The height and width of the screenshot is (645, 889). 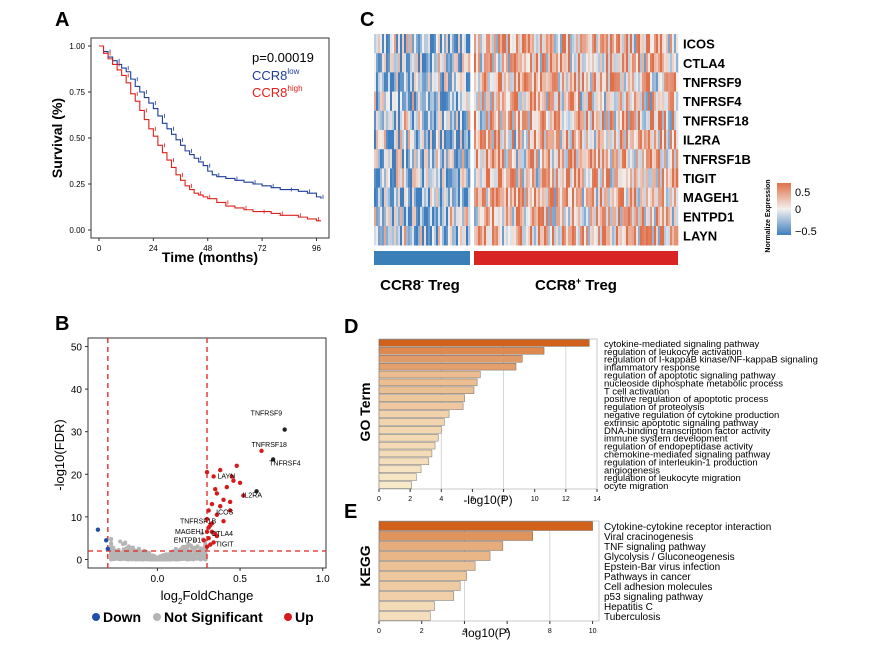 I want to click on bar-x-tick-label: 14, so click(x=597, y=499).